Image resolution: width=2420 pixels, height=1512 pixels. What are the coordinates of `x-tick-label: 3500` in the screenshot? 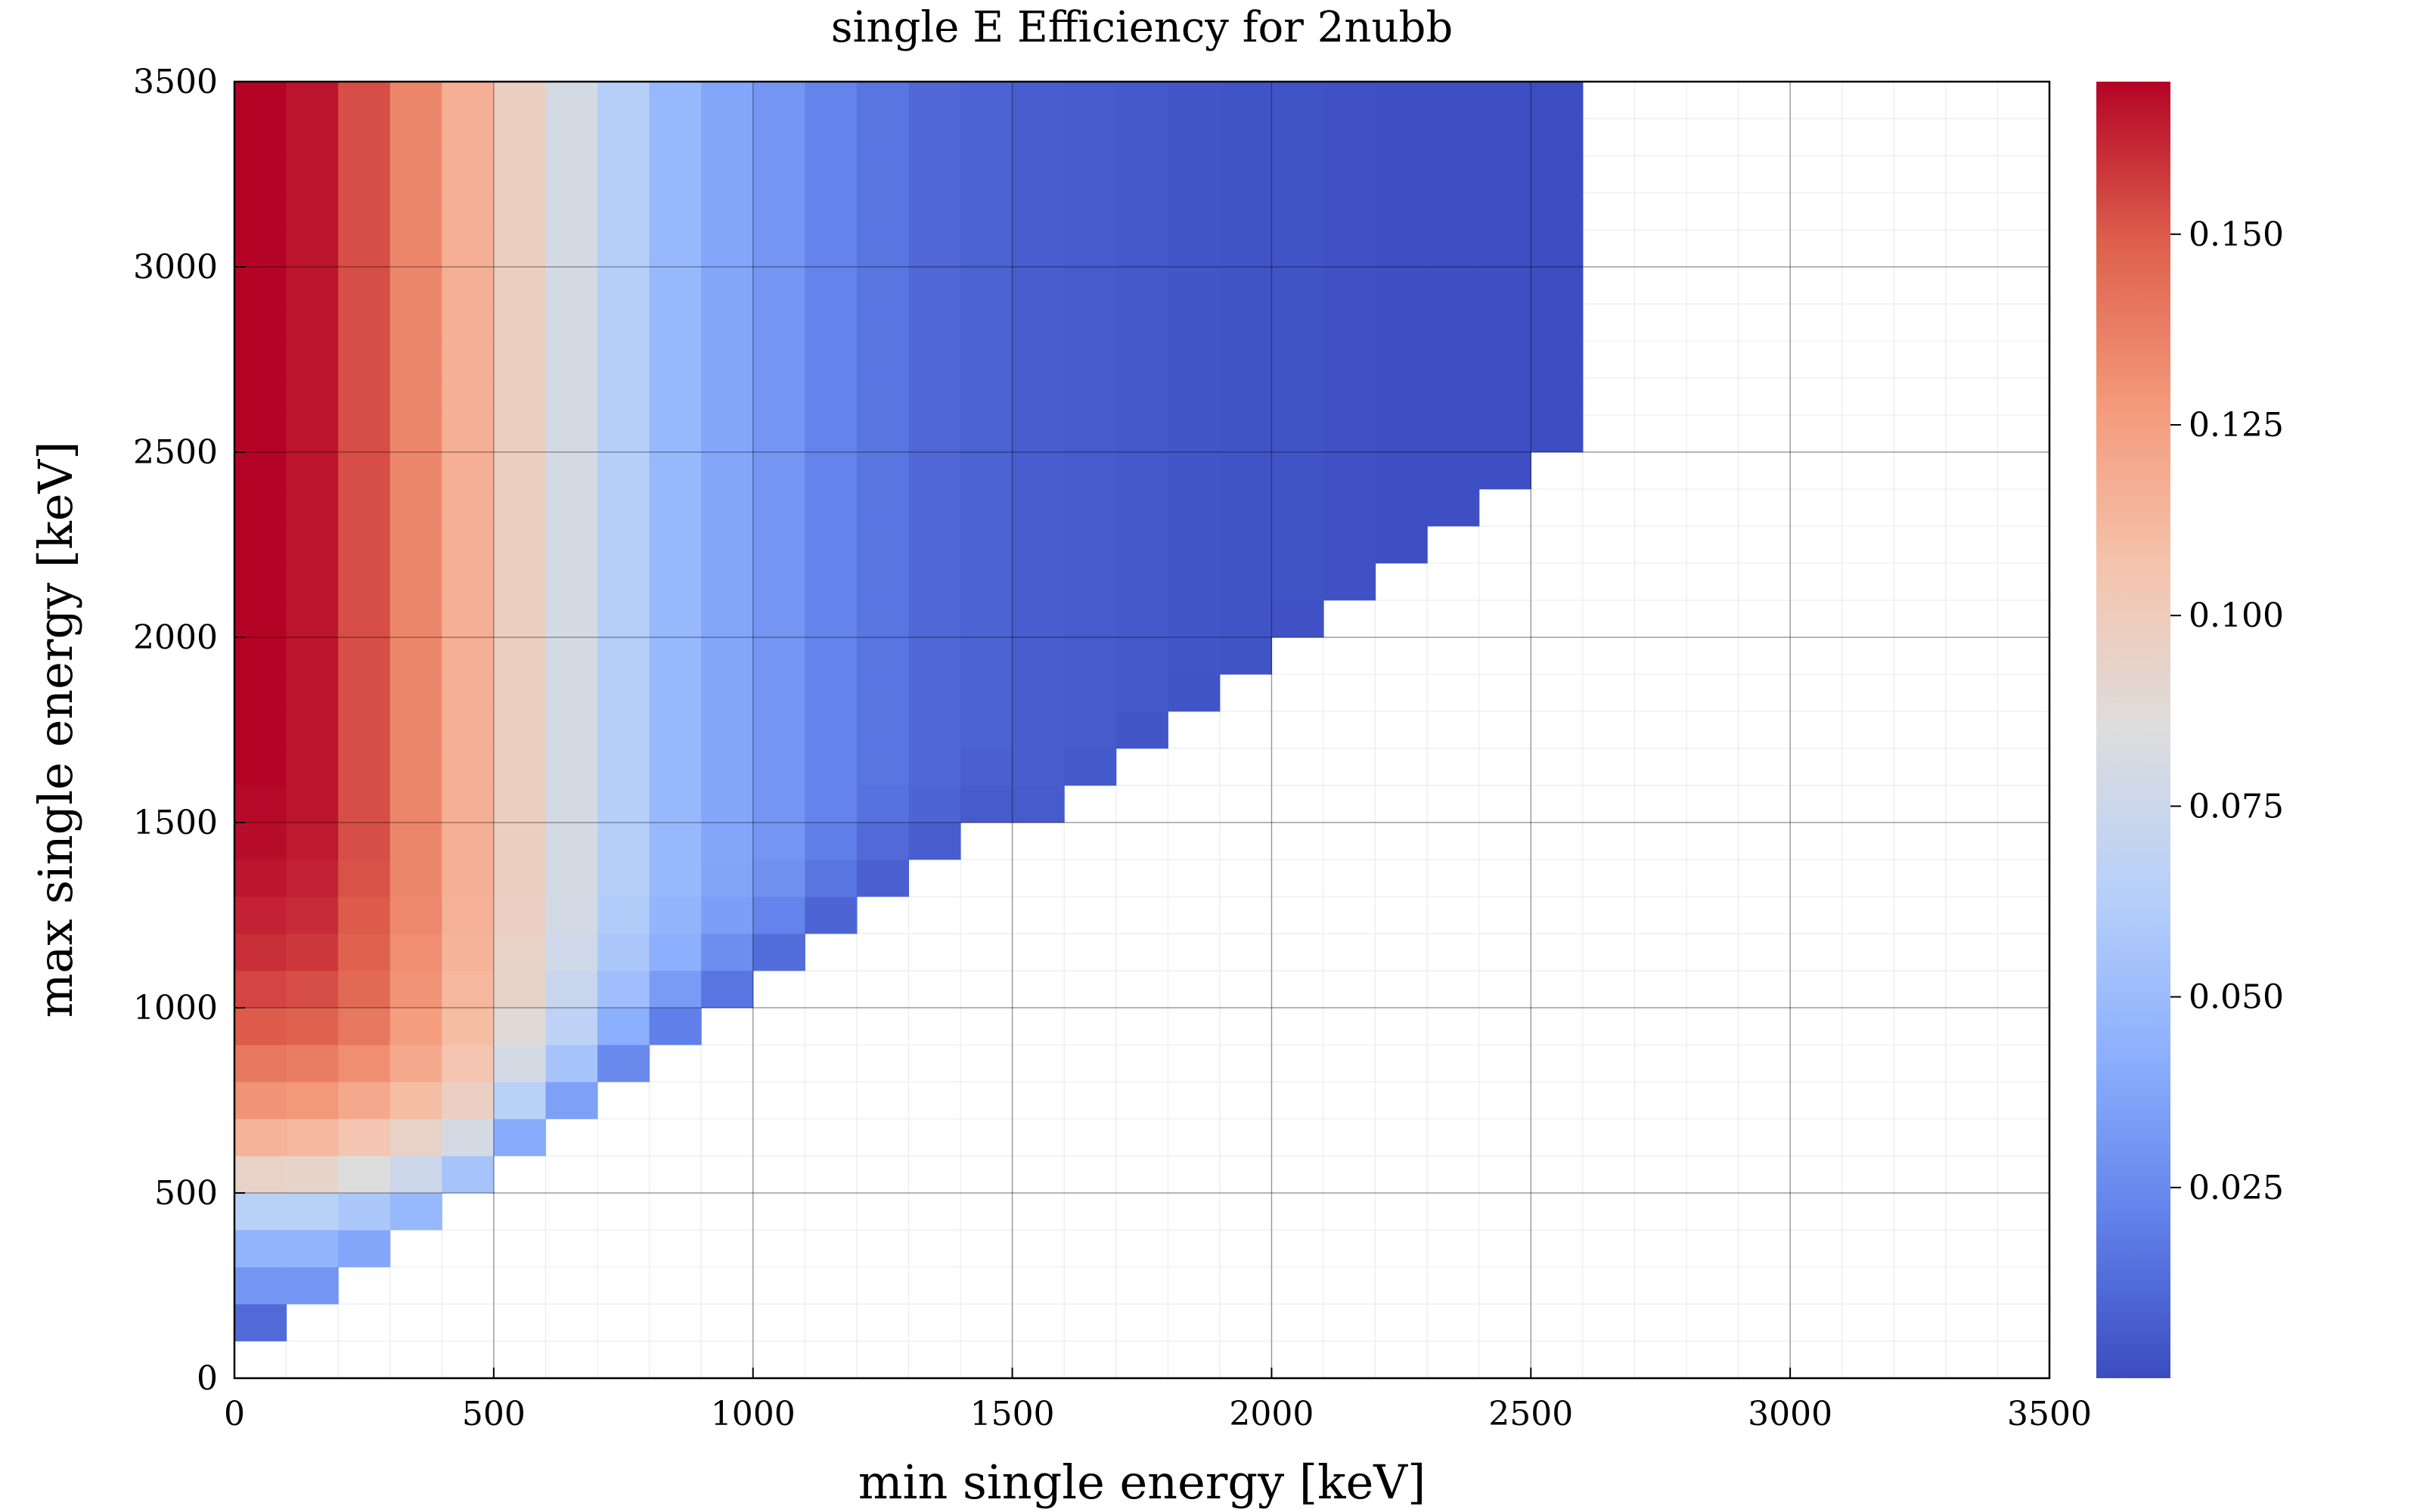 It's located at (2049, 1414).